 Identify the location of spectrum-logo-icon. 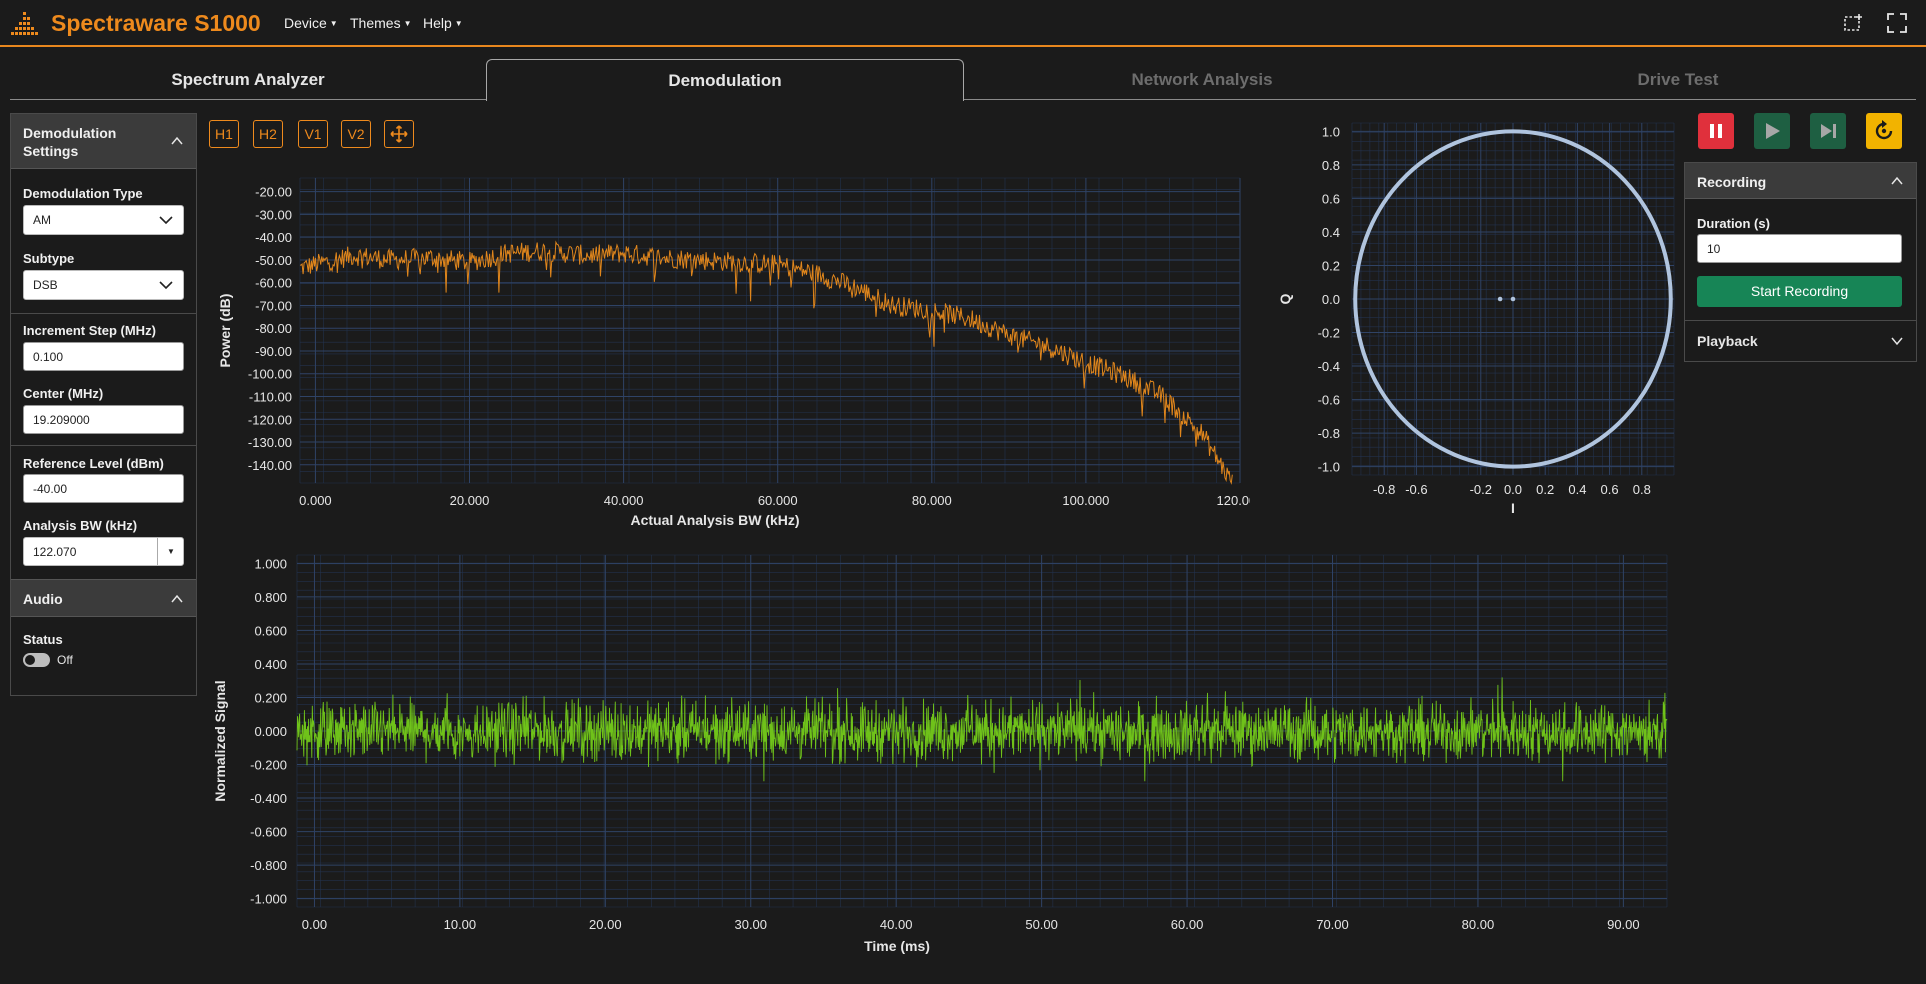
(24, 23).